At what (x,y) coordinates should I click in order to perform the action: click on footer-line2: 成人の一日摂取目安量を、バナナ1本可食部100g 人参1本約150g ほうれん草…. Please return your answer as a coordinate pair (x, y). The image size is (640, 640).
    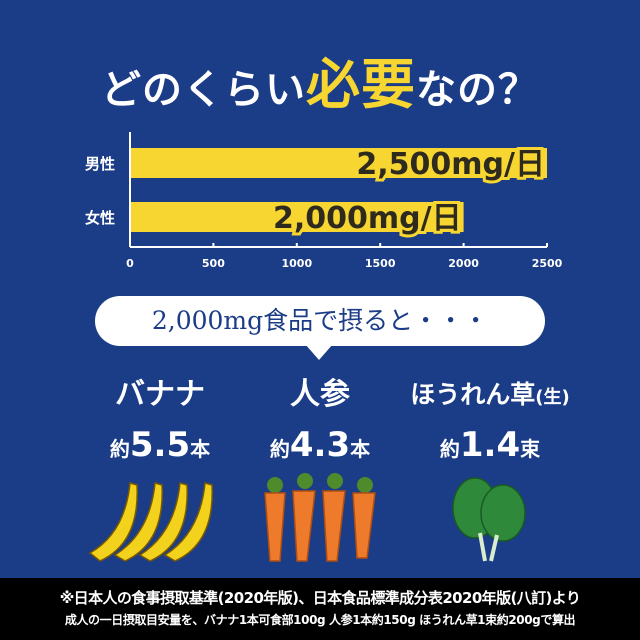
    Looking at the image, I should click on (320, 620).